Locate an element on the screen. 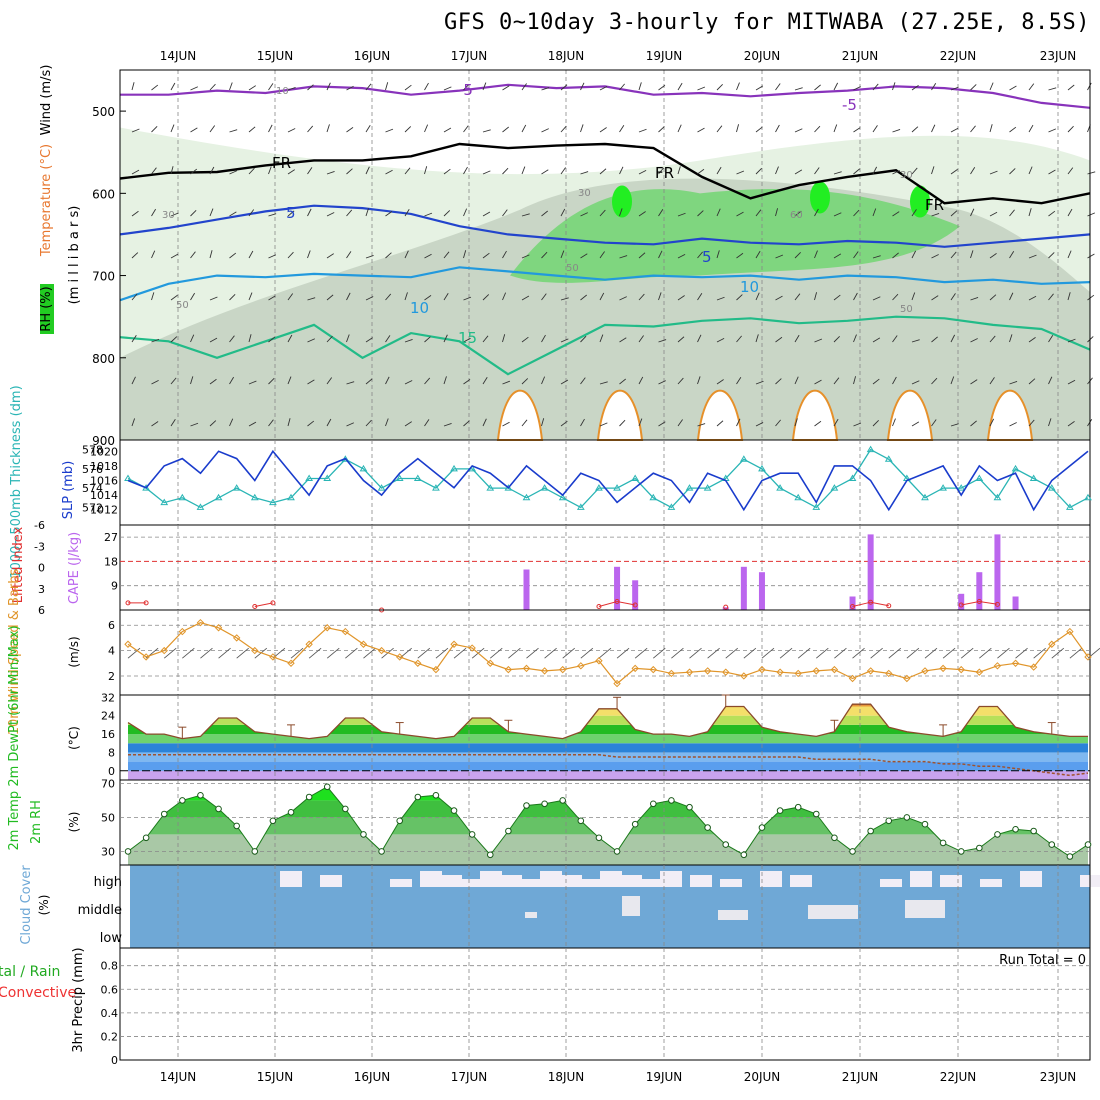 The image size is (1100, 1100). axis-label-slp: SLP (mb) is located at coordinates (68, 490).